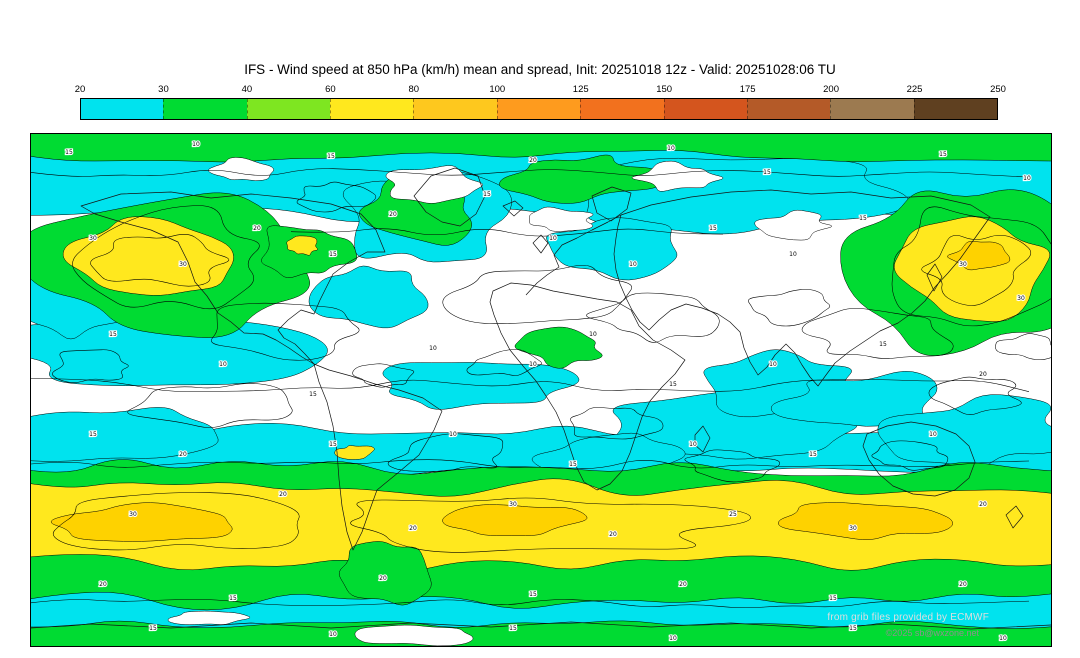 This screenshot has height=658, width=1080. What do you see at coordinates (540, 90) in the screenshot?
I see `colorbar-tick-labels: 20 30 40 60 80 100 125 150 175 200 225 250` at bounding box center [540, 90].